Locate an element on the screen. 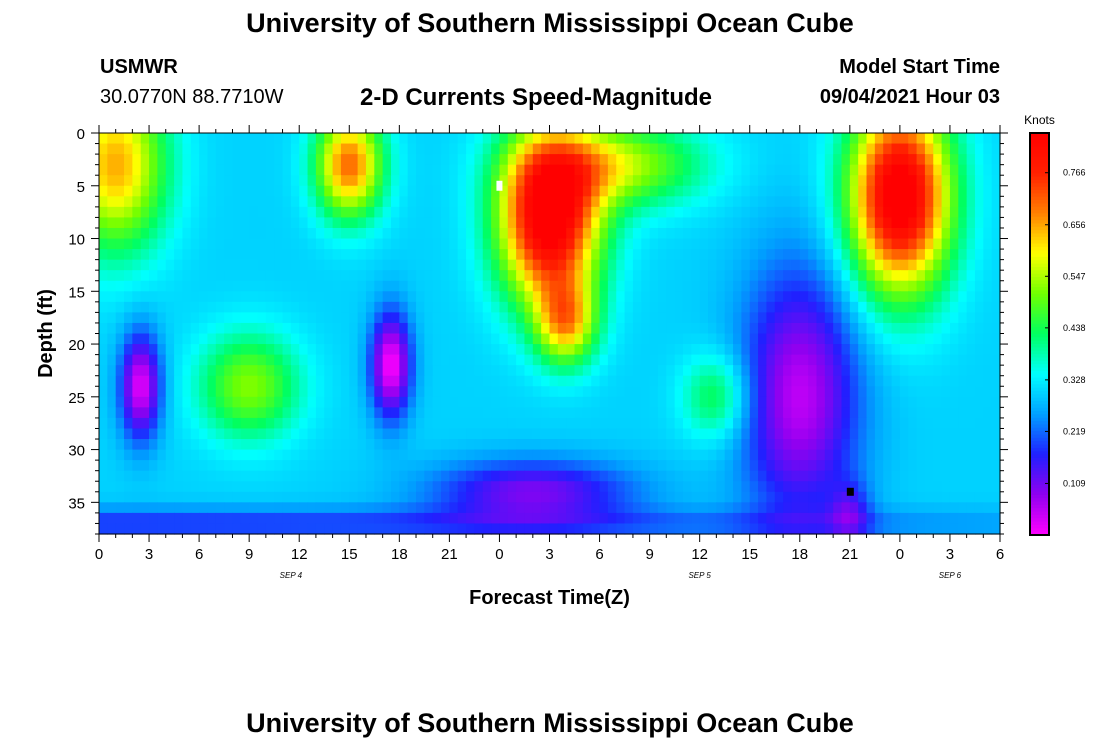  x-tick-label: 9 is located at coordinates (649, 554).